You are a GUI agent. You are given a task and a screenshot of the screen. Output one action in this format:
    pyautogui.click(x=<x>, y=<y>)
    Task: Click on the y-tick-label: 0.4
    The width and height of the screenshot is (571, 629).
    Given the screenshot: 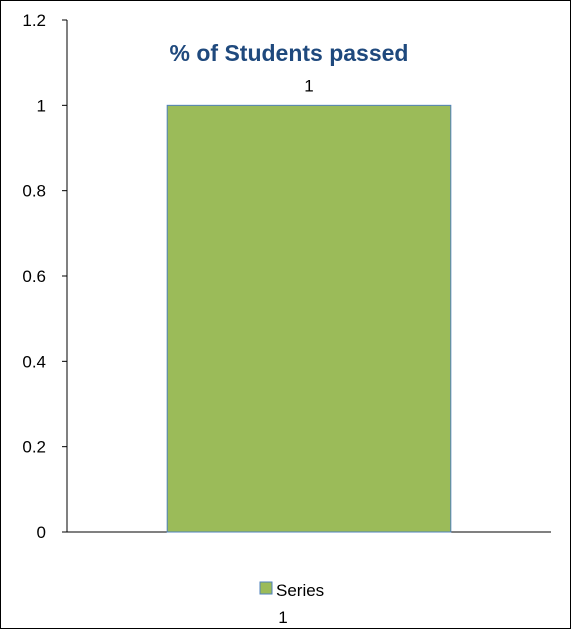 What is the action you would take?
    pyautogui.click(x=34, y=361)
    